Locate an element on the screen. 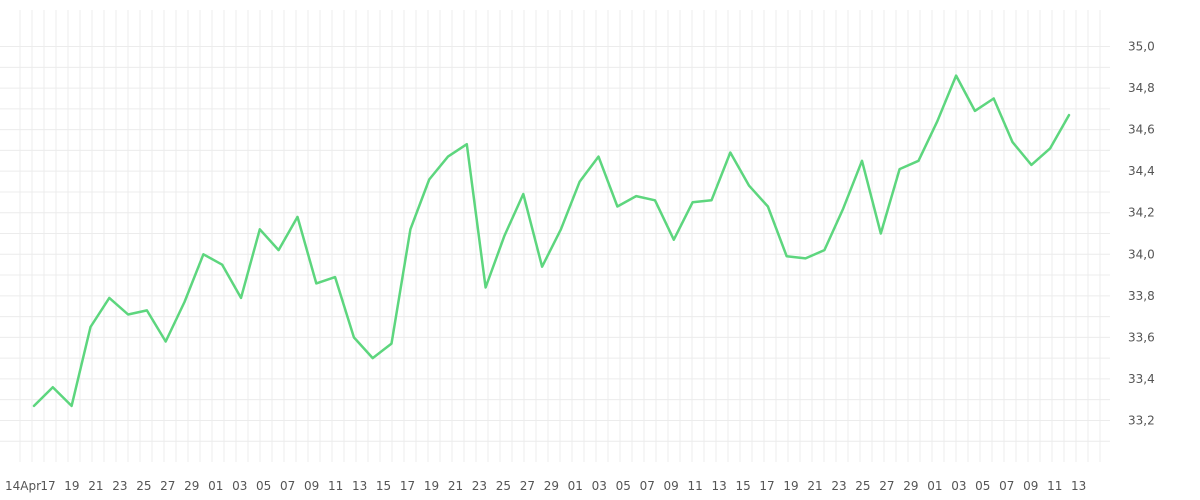 This screenshot has height=500, width=1200. y-tick-label: 33,6 is located at coordinates (1141, 337).